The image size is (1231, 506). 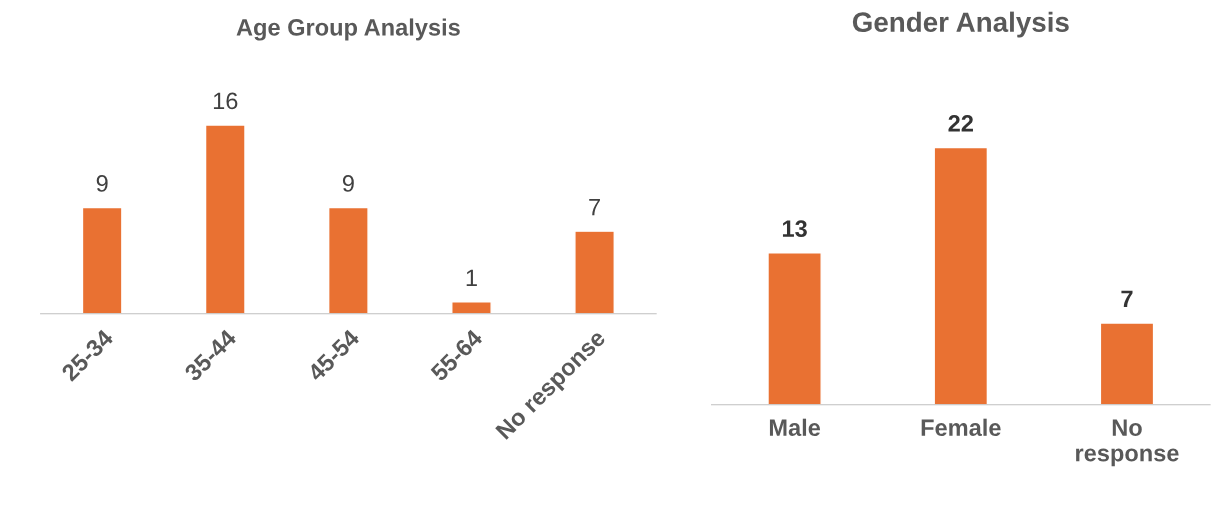 I want to click on data-label: 13, so click(x=794, y=229).